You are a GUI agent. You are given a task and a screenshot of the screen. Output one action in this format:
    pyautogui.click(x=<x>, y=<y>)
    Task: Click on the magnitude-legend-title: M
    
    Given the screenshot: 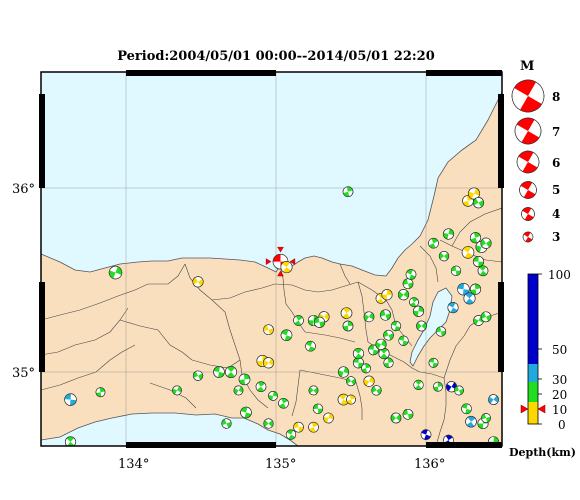 What is the action you would take?
    pyautogui.click(x=527, y=66)
    